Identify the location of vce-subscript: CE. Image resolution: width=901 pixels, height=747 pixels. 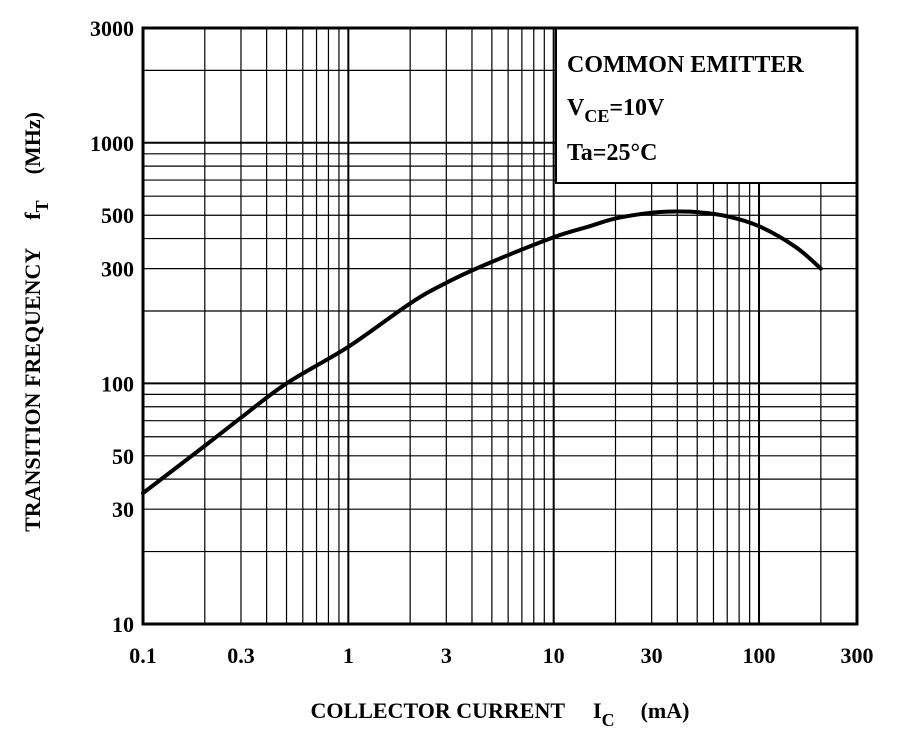
(596, 116).